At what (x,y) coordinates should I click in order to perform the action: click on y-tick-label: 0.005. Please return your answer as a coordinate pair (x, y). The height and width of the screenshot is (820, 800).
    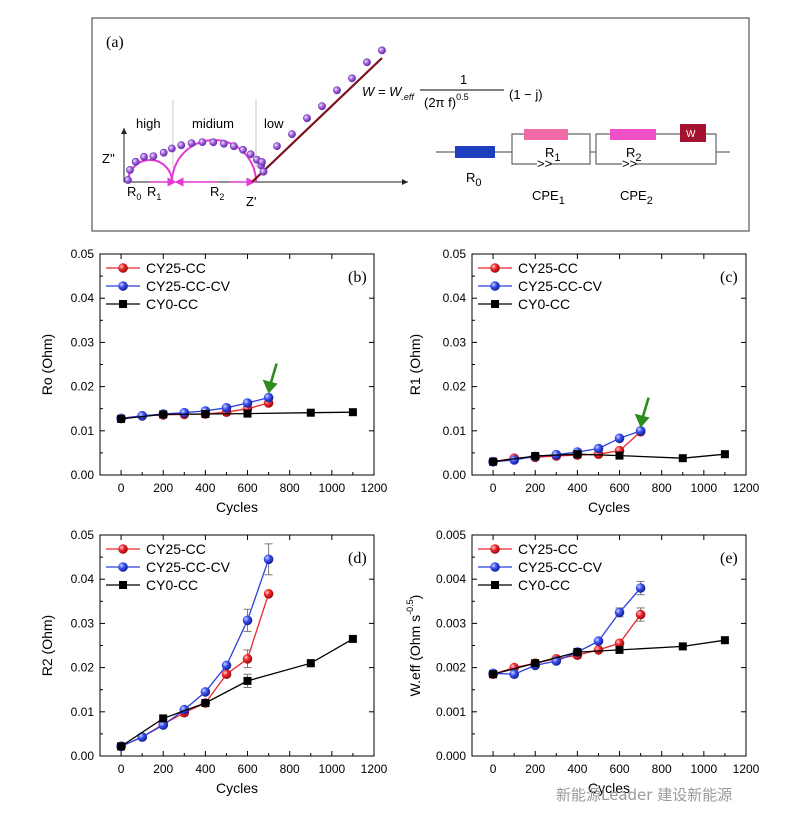
    Looking at the image, I should click on (451, 535).